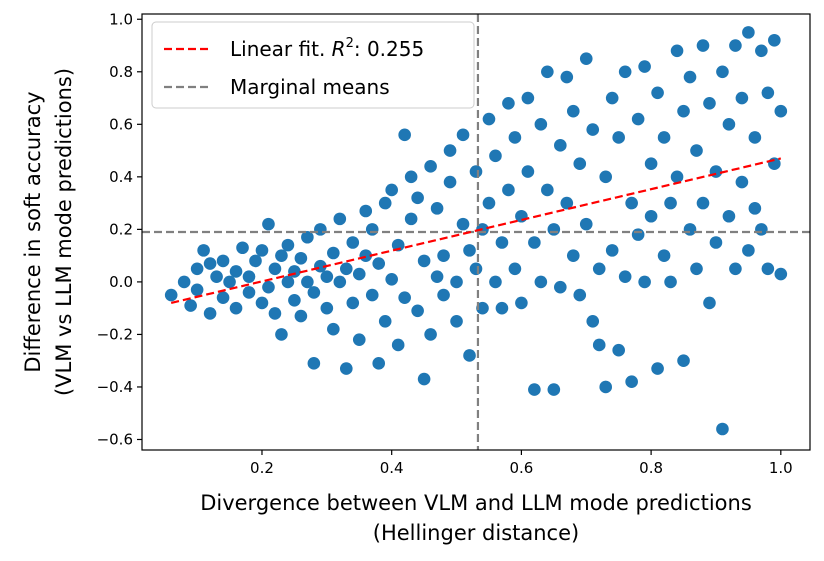 The width and height of the screenshot is (824, 561). I want to click on legend-fit-label: Linear fit. R2: 0.255, so click(327, 48).